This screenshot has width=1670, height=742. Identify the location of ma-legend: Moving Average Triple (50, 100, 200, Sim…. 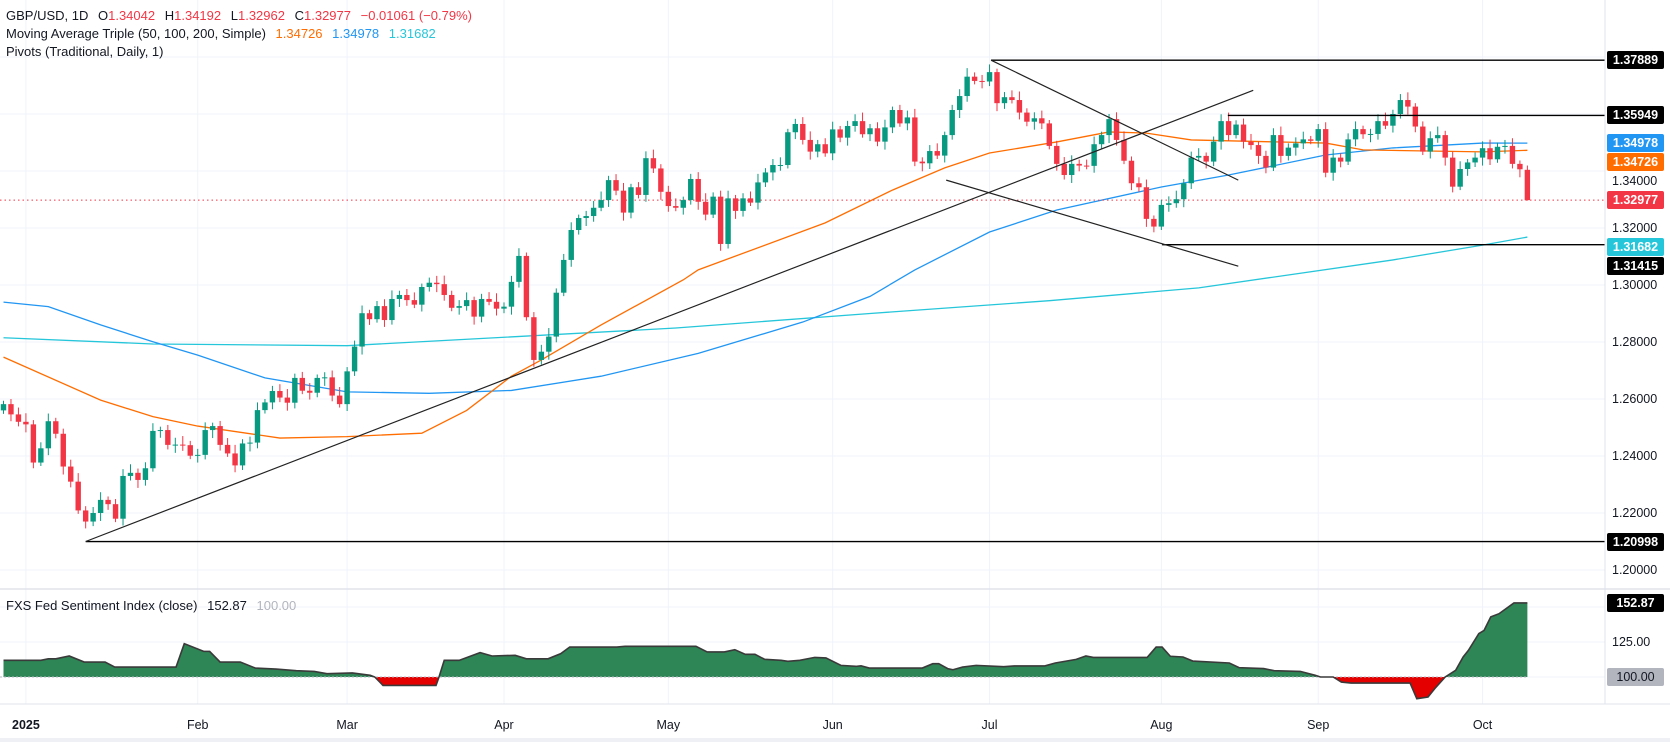
(221, 34).